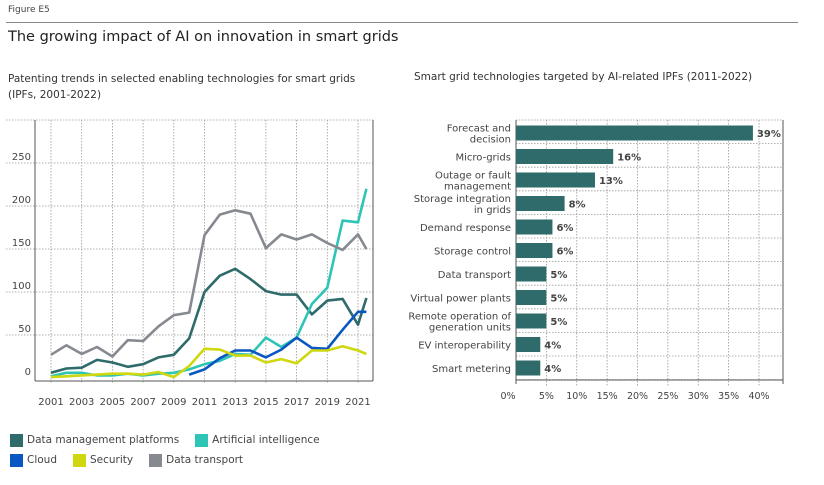 The image size is (824, 485). Describe the element at coordinates (577, 205) in the screenshot. I see `bar-value-label: 8%` at that location.